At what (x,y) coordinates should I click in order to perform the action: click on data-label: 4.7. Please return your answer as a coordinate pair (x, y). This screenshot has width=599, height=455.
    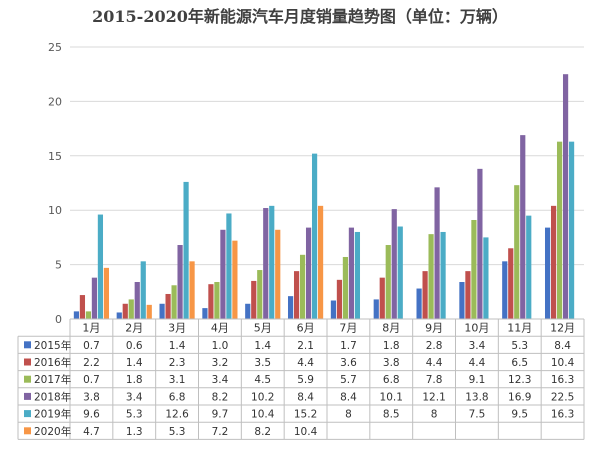
    Looking at the image, I should click on (91, 432).